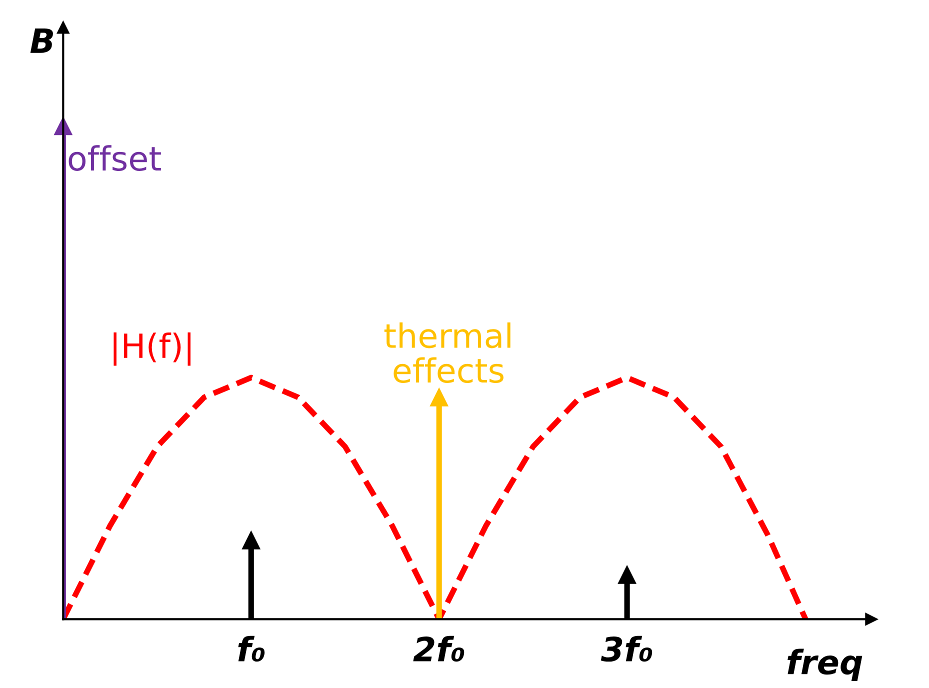 The image size is (929, 688). I want to click on x-tick-label: f₀, so click(251, 649).